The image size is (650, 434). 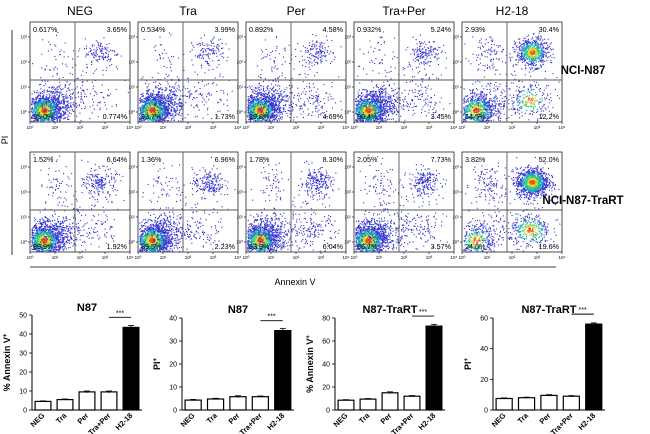 I want to click on quadrant-ur-label: 3.99%, so click(x=225, y=29).